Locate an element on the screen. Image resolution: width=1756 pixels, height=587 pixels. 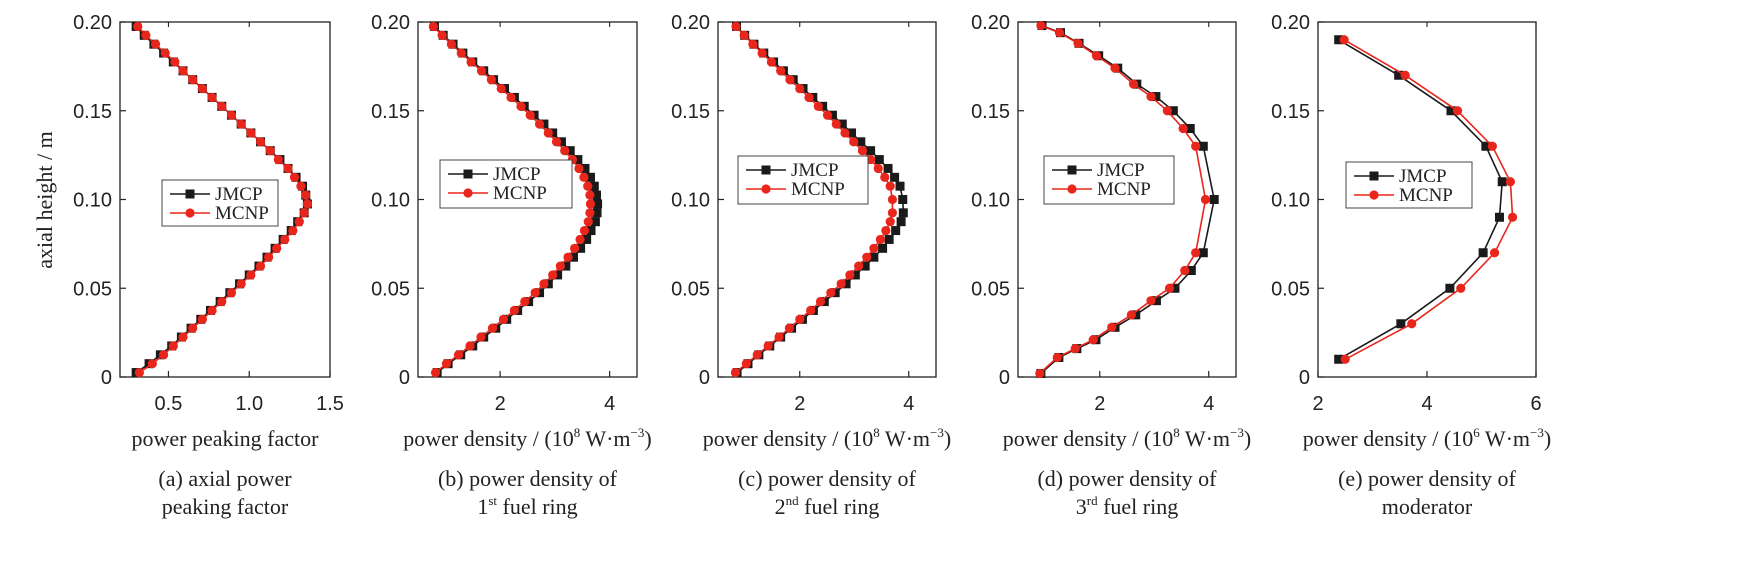
y-tick-label-b: 0.15 is located at coordinates (390, 112).